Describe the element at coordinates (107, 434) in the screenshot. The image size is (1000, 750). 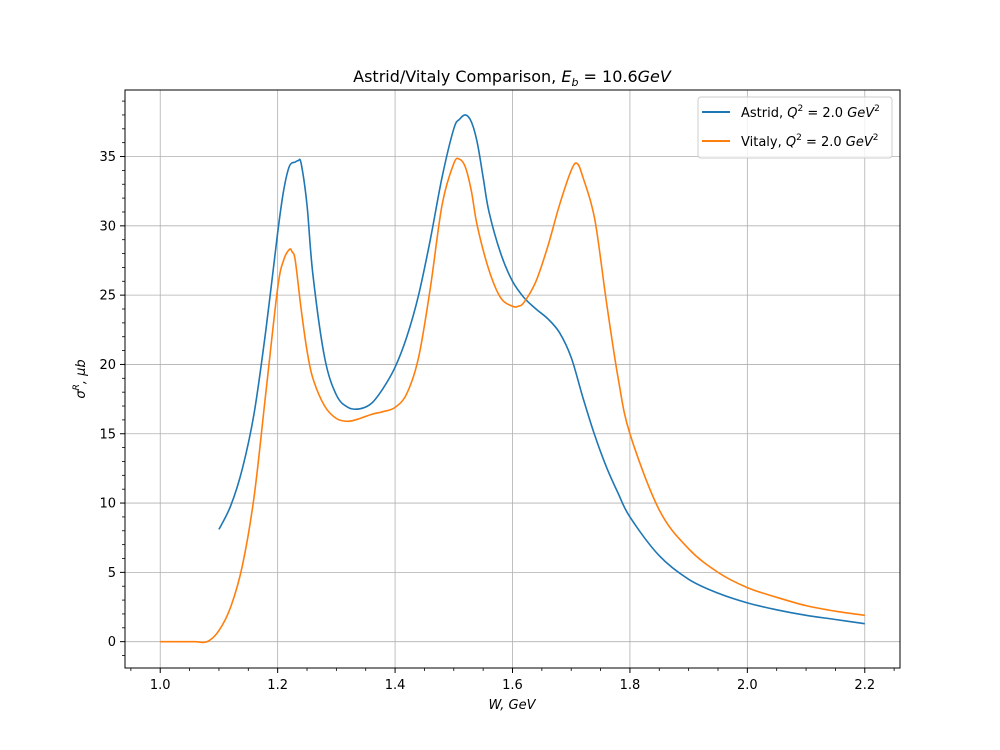
I see `y-tick-label: 15` at that location.